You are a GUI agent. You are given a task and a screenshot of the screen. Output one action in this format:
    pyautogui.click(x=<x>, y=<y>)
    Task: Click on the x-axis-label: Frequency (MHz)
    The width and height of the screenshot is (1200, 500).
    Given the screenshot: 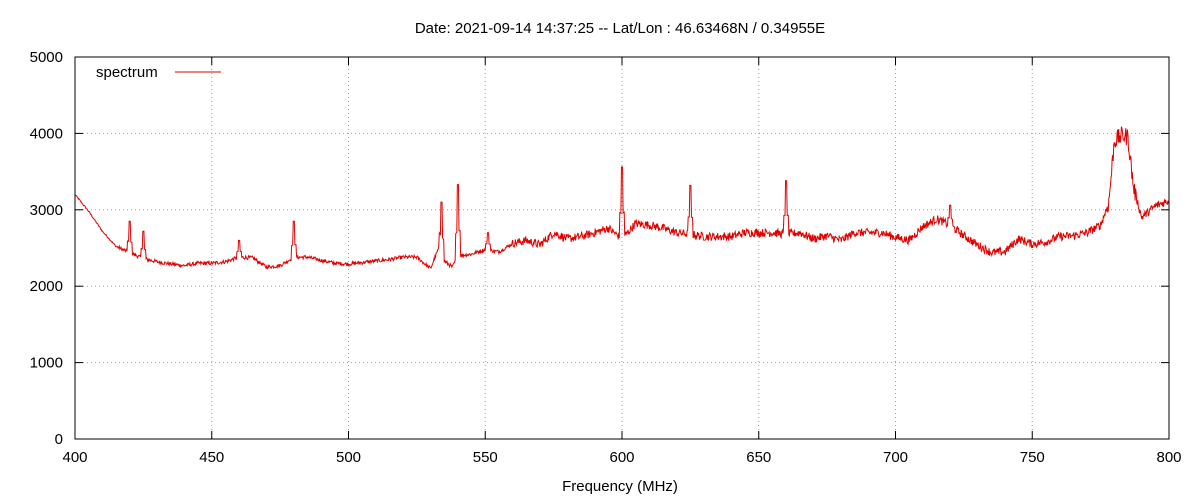 What is the action you would take?
    pyautogui.click(x=620, y=486)
    